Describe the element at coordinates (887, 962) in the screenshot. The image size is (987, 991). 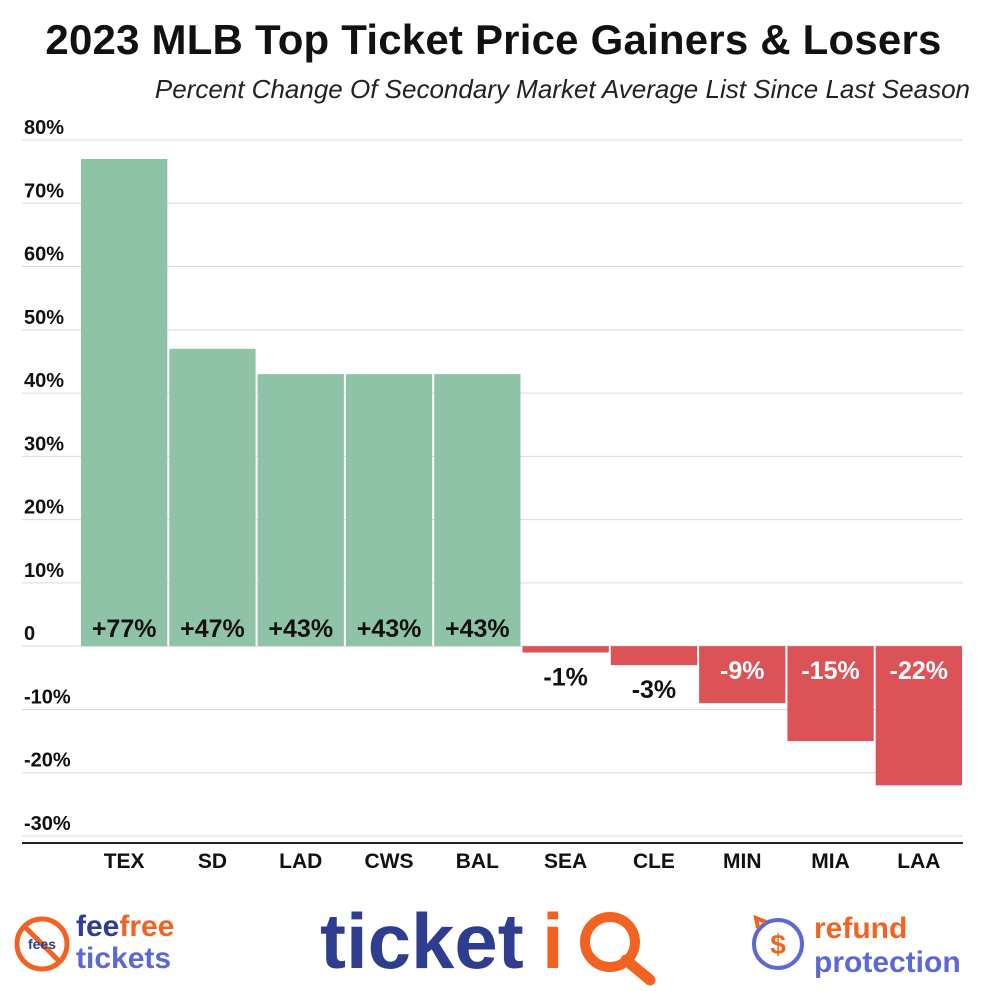
I see `refund-line2: protection` at that location.